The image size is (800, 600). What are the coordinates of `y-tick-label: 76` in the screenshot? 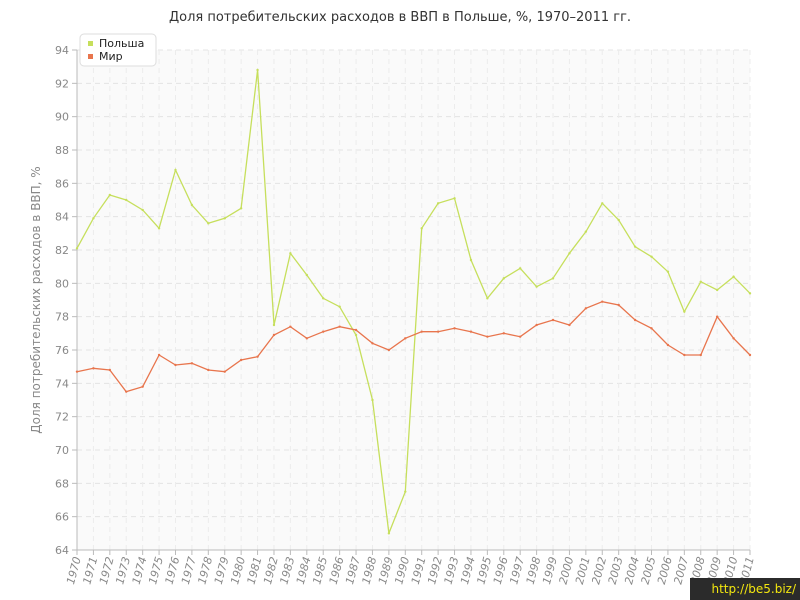 It's located at (62, 350).